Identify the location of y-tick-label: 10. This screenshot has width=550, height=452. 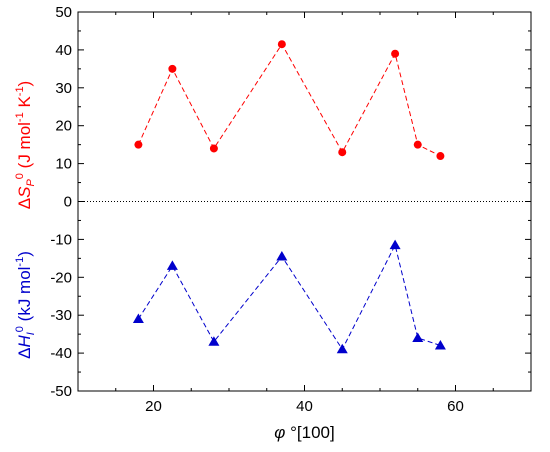
(63, 164).